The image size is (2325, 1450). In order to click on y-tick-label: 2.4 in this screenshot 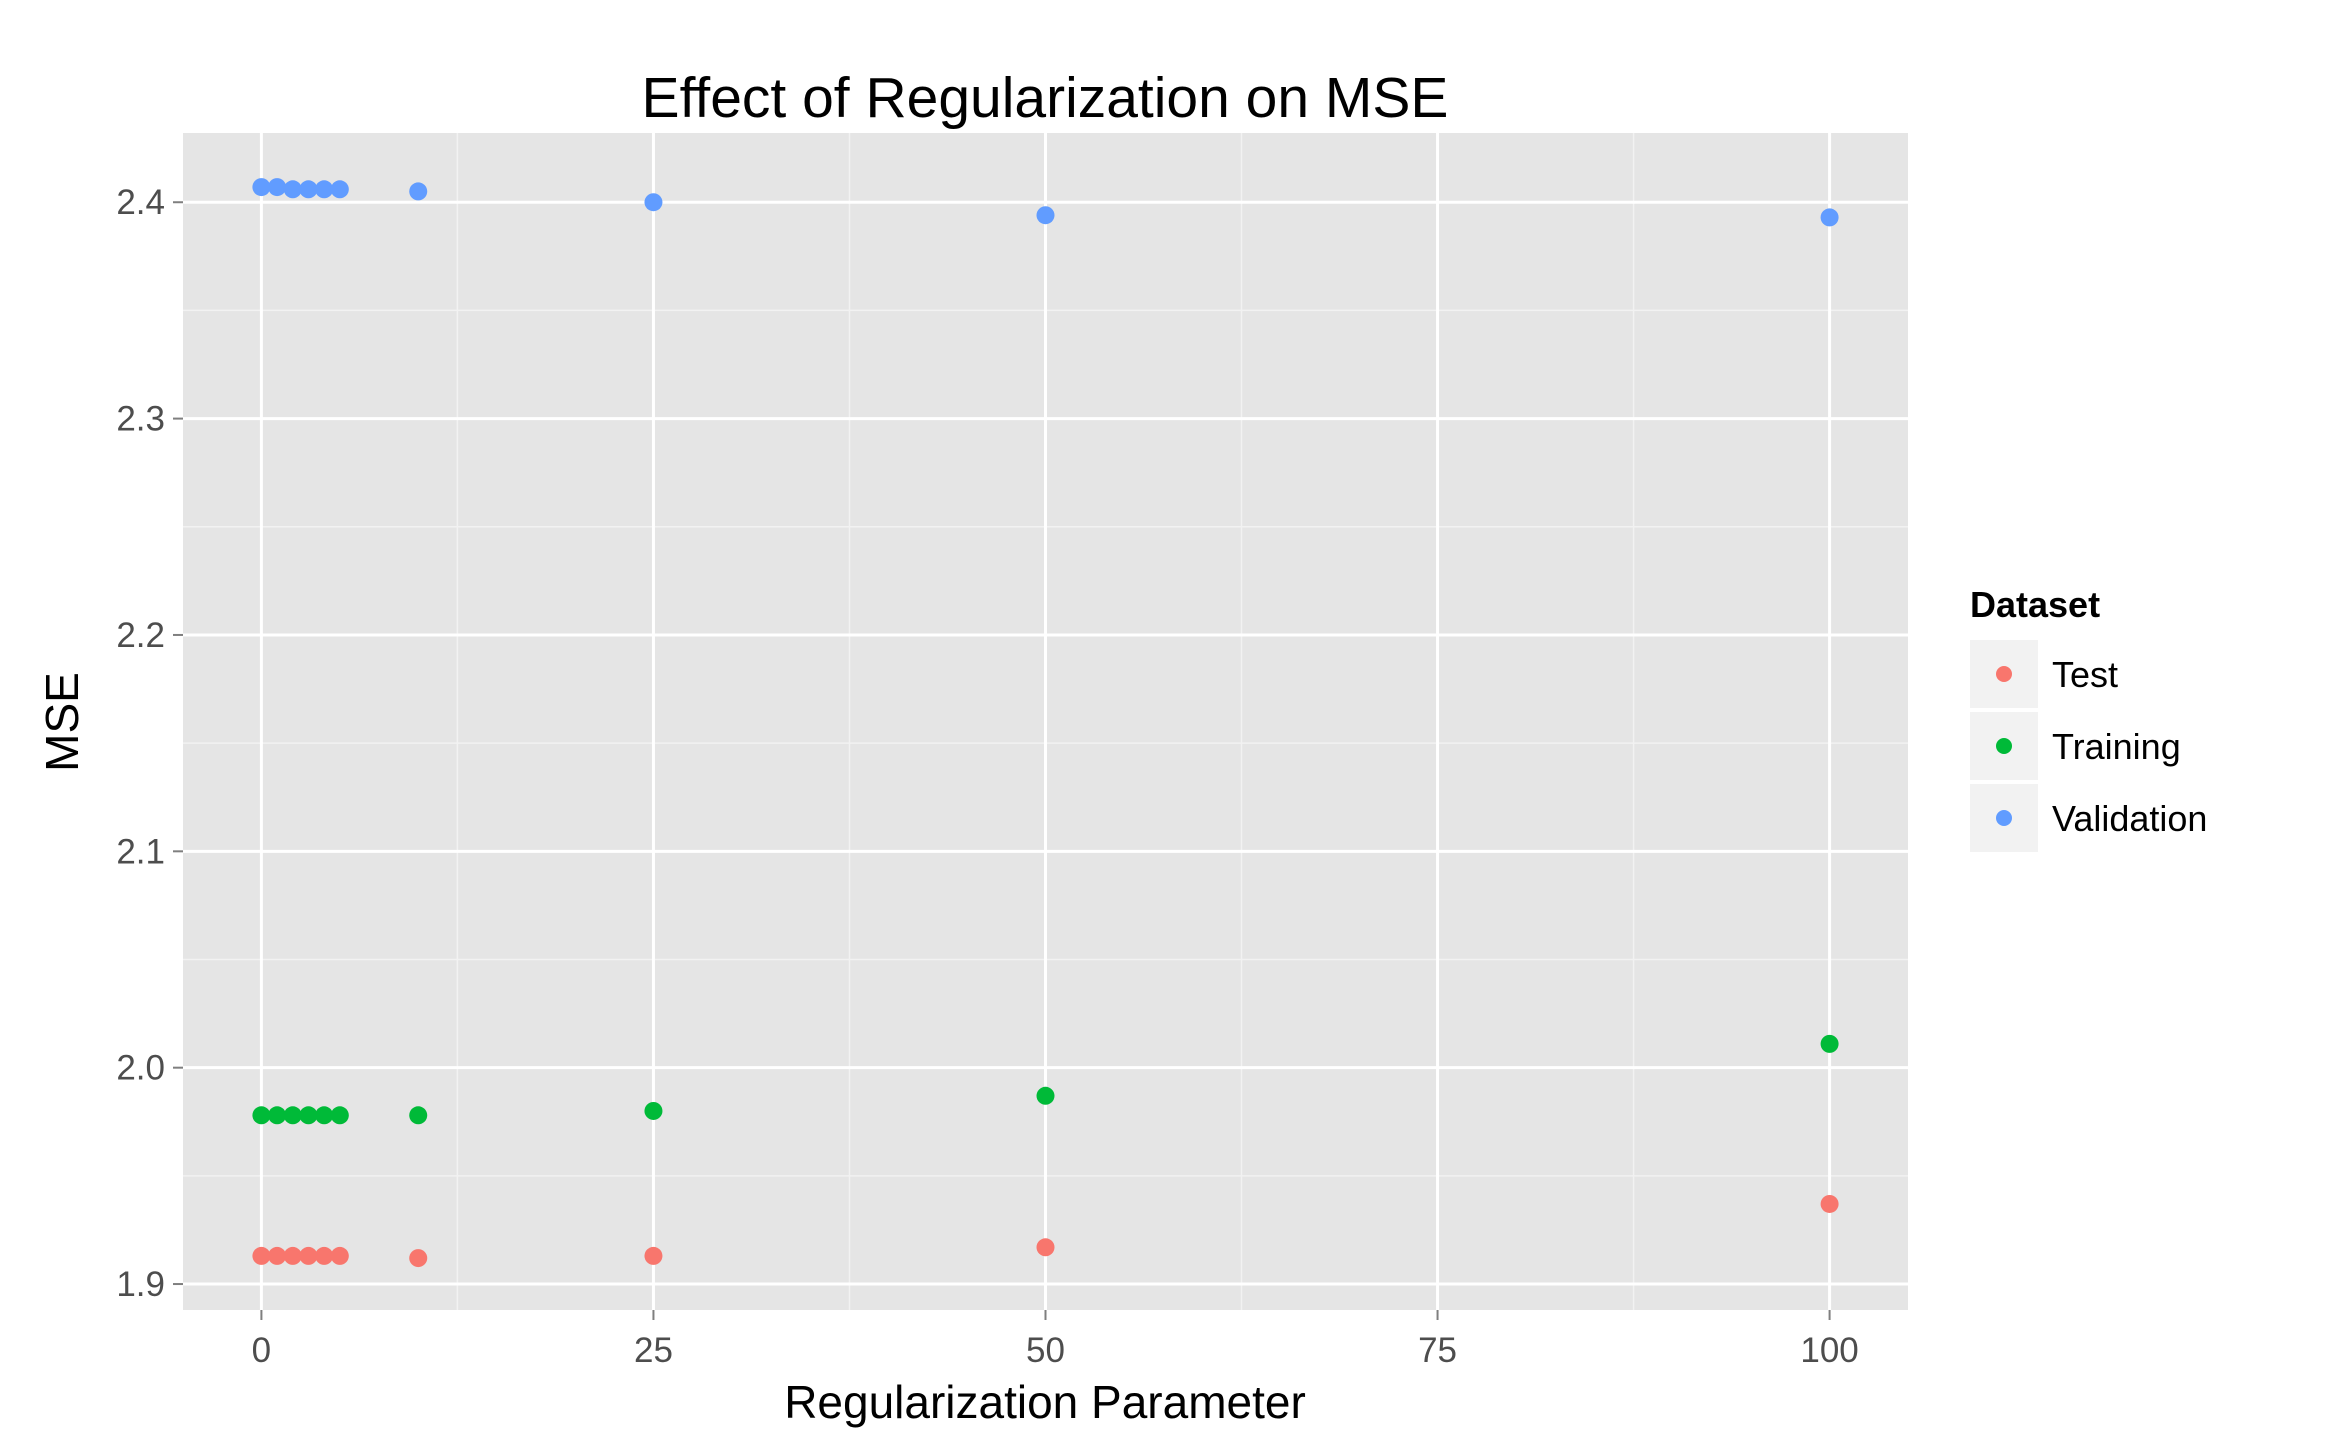, I will do `click(140, 202)`.